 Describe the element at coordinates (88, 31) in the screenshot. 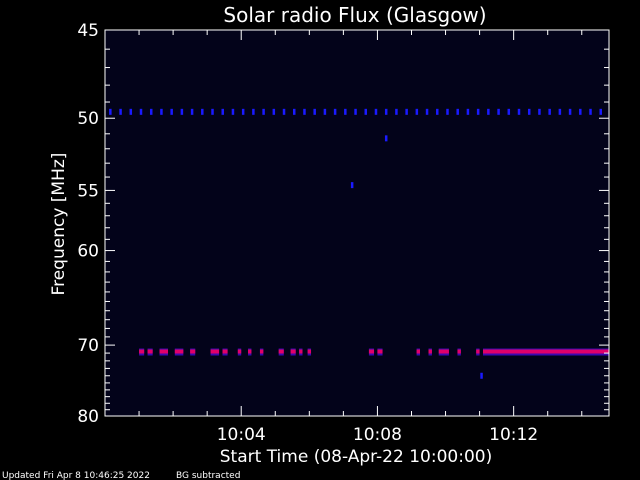

I see `y-tick-label: 45` at that location.